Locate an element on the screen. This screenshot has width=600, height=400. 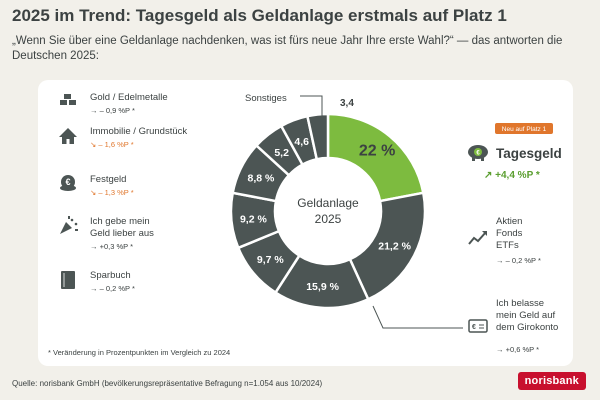
badge-background is located at coordinates (524, 128).